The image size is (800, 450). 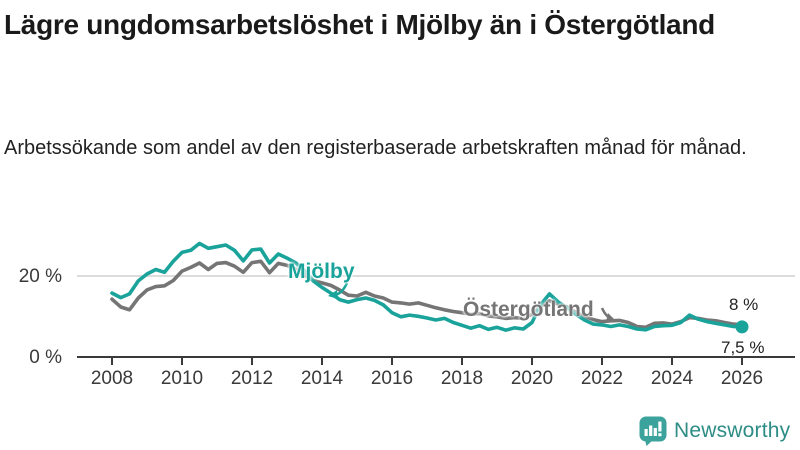 I want to click on ostergotland-arrowhead-icon, so click(x=611, y=317).